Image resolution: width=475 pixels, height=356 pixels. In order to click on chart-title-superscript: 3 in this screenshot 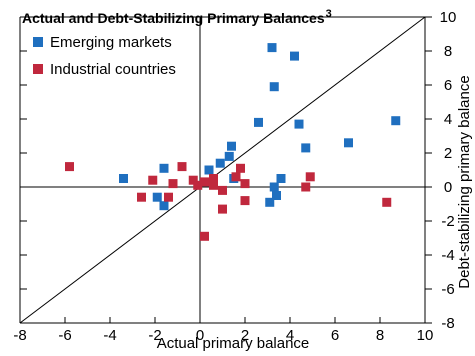, I will do `click(329, 14)`.